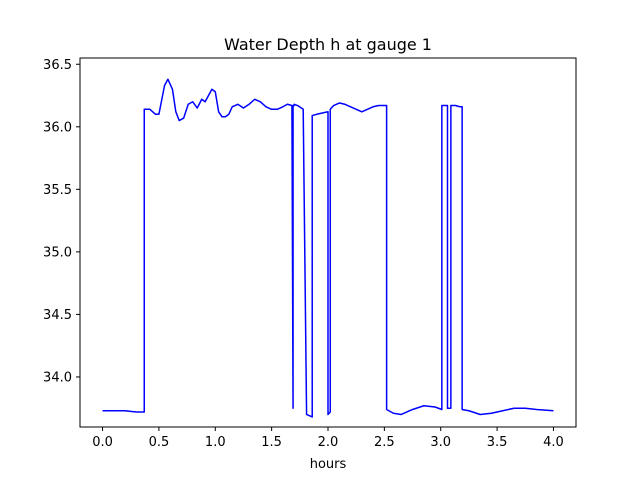 The image size is (640, 480). I want to click on y-tick-label: 35.0, so click(57, 252).